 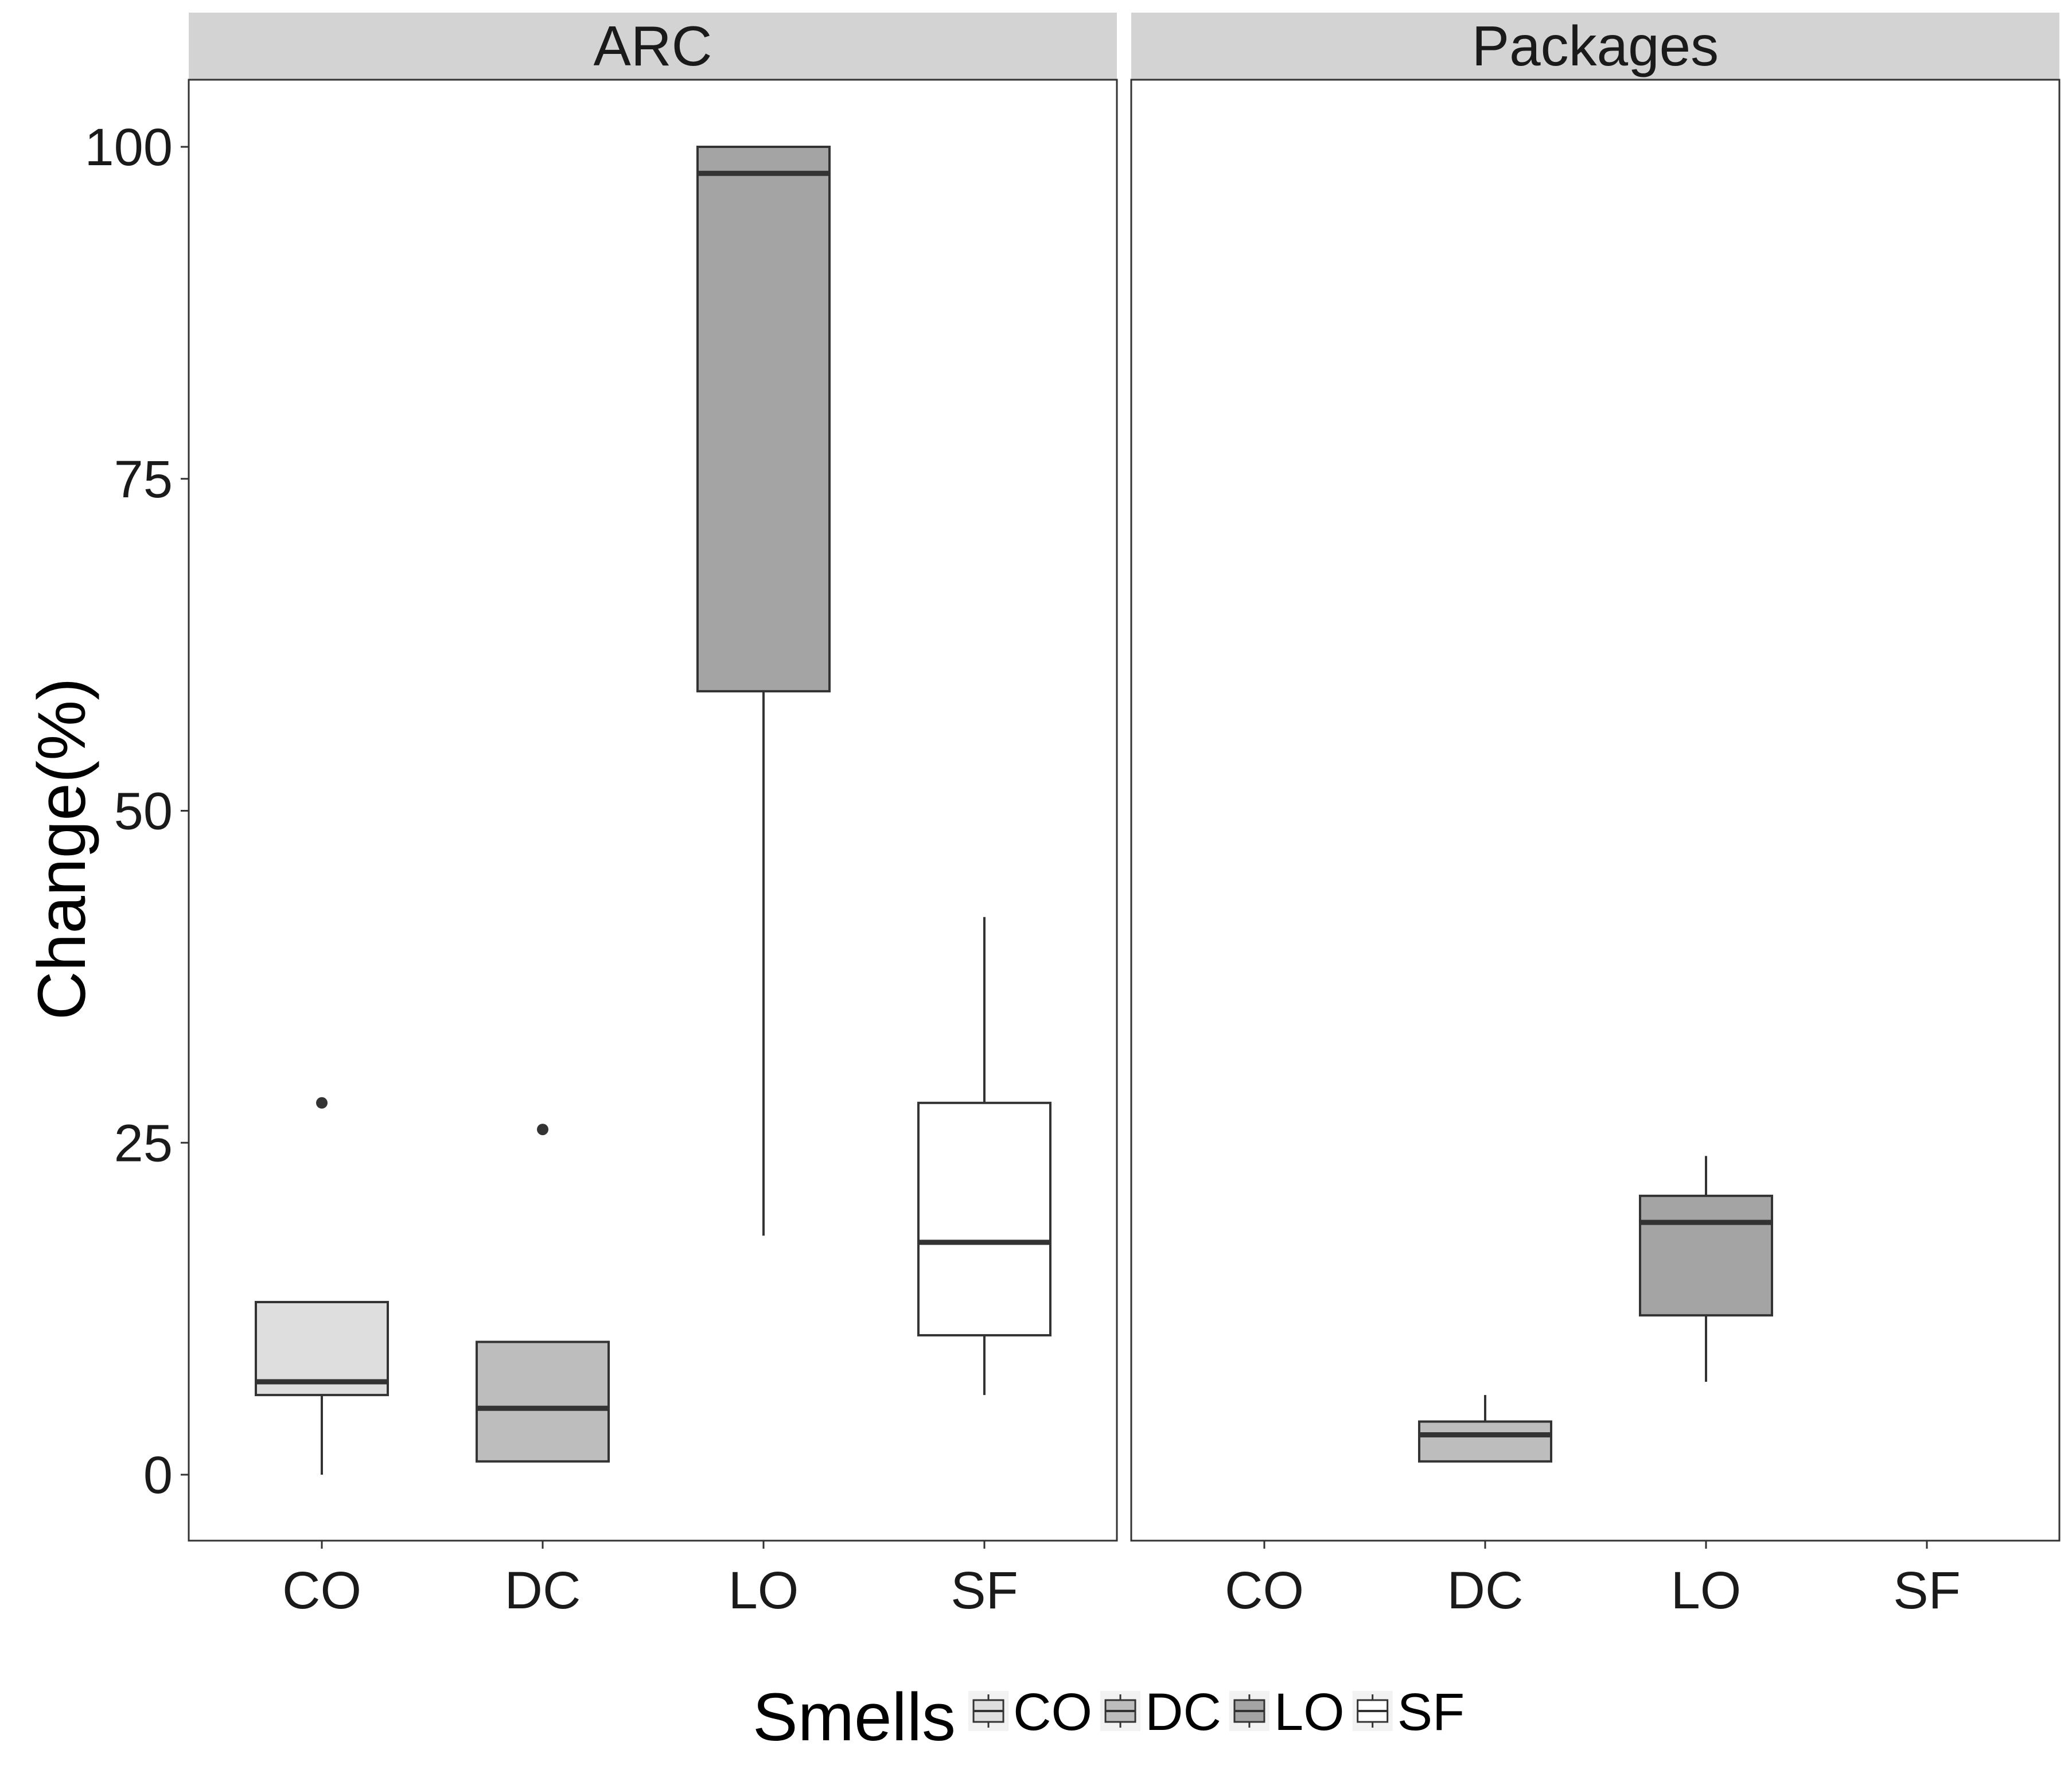 What do you see at coordinates (158, 1475) in the screenshot?
I see `y-tick-label: 0` at bounding box center [158, 1475].